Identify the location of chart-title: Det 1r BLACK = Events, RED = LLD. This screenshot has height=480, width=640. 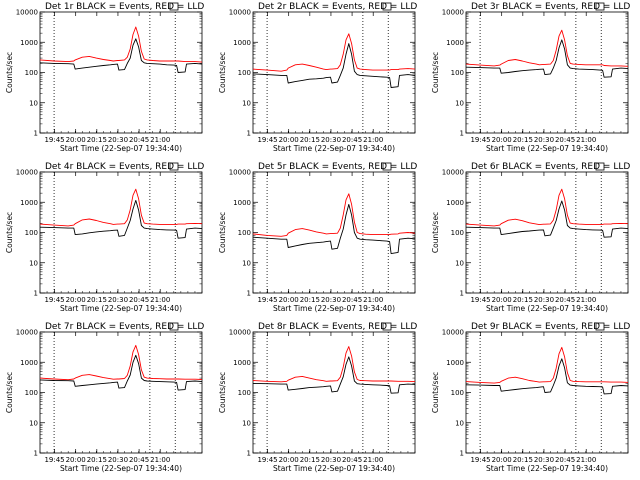
(124, 7).